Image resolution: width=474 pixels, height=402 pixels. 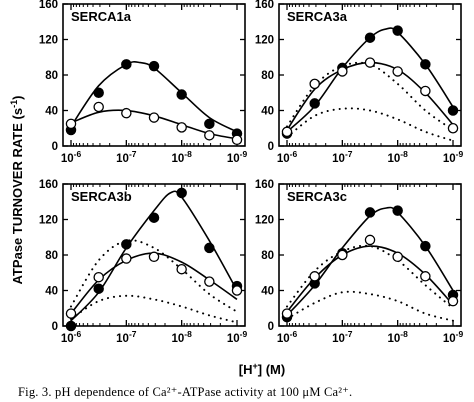 What do you see at coordinates (317, 196) in the screenshot?
I see `panel-title: SERCA3c` at bounding box center [317, 196].